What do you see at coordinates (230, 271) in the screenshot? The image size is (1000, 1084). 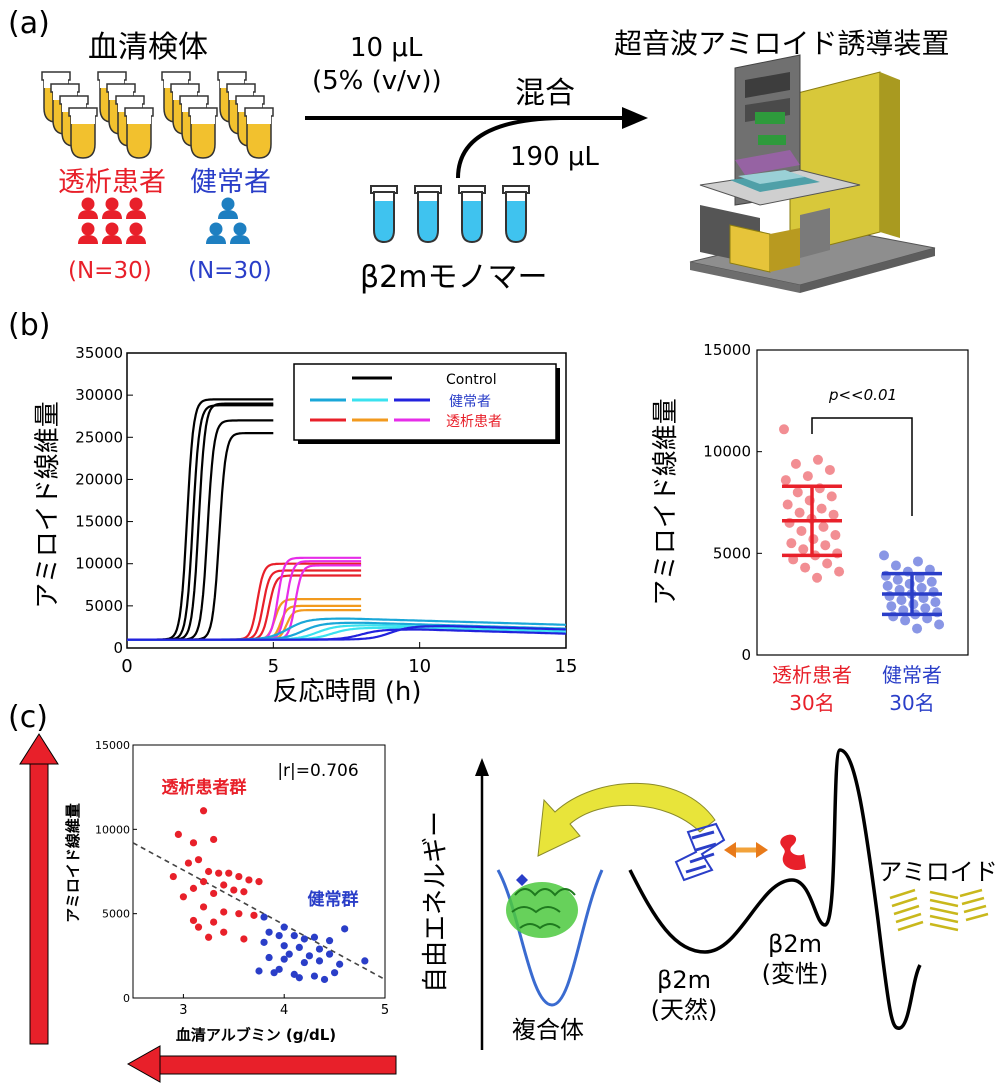 I see `healthy-count: (N=30)` at bounding box center [230, 271].